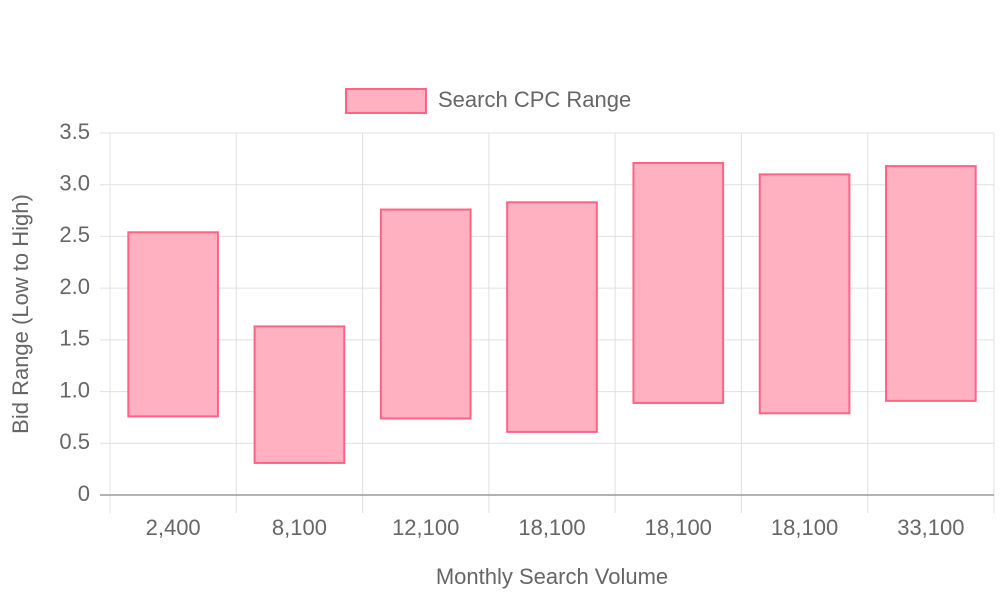 Image resolution: width=1000 pixels, height=600 pixels. Describe the element at coordinates (74, 234) in the screenshot. I see `y-tick-label: 2.5` at that location.